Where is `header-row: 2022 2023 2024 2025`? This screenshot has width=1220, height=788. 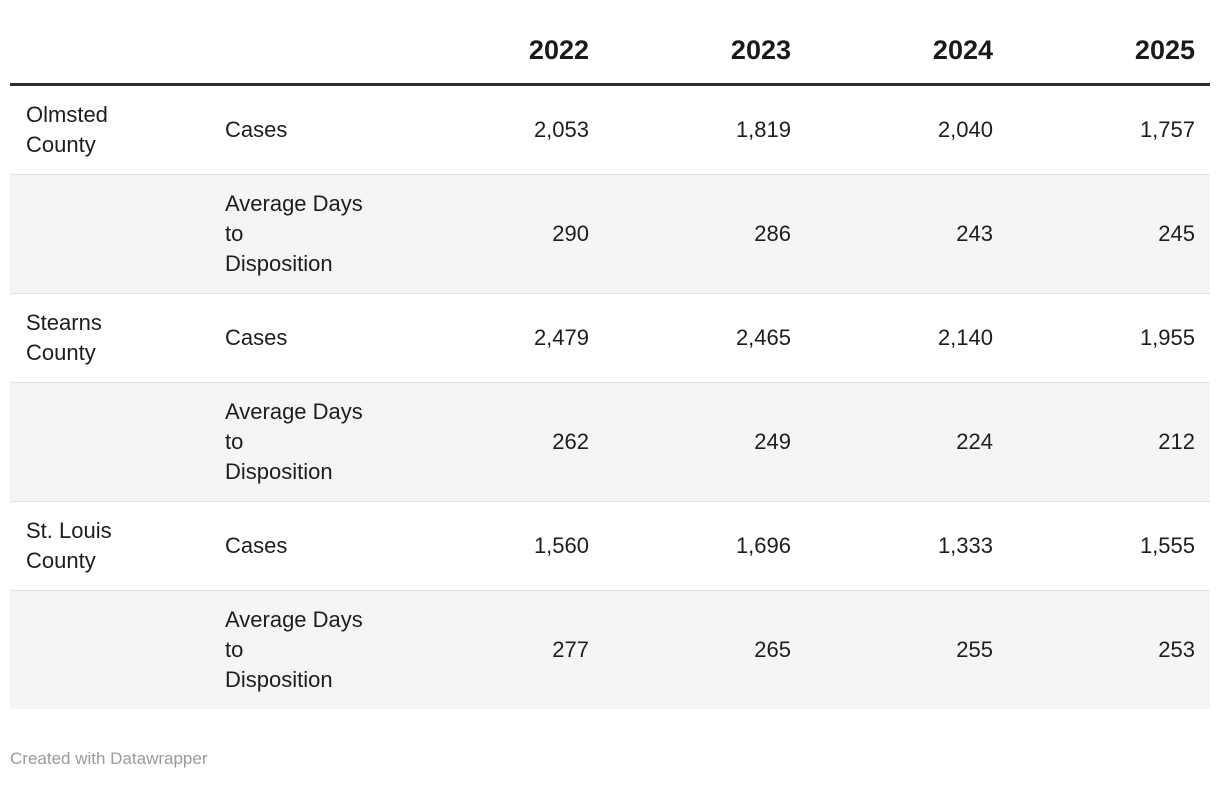
header-row: 2022 2023 2024 2025 is located at coordinates (610, 42).